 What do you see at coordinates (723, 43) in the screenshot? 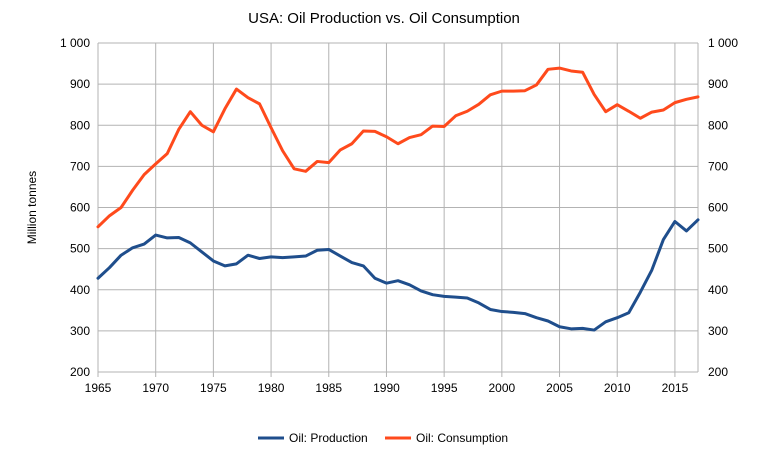
I see `y-tick-label-right: 1 000` at bounding box center [723, 43].